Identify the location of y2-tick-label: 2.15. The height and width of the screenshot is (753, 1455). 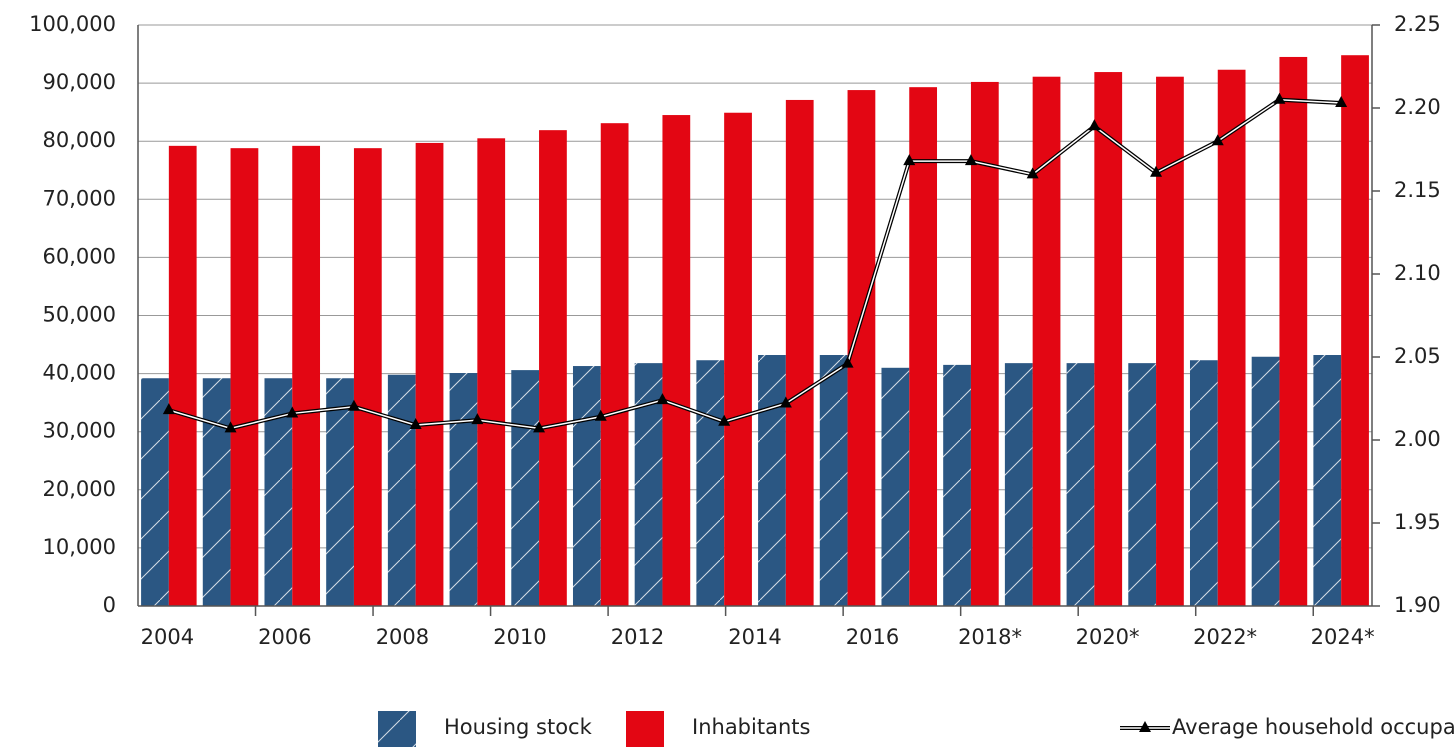
(1417, 190).